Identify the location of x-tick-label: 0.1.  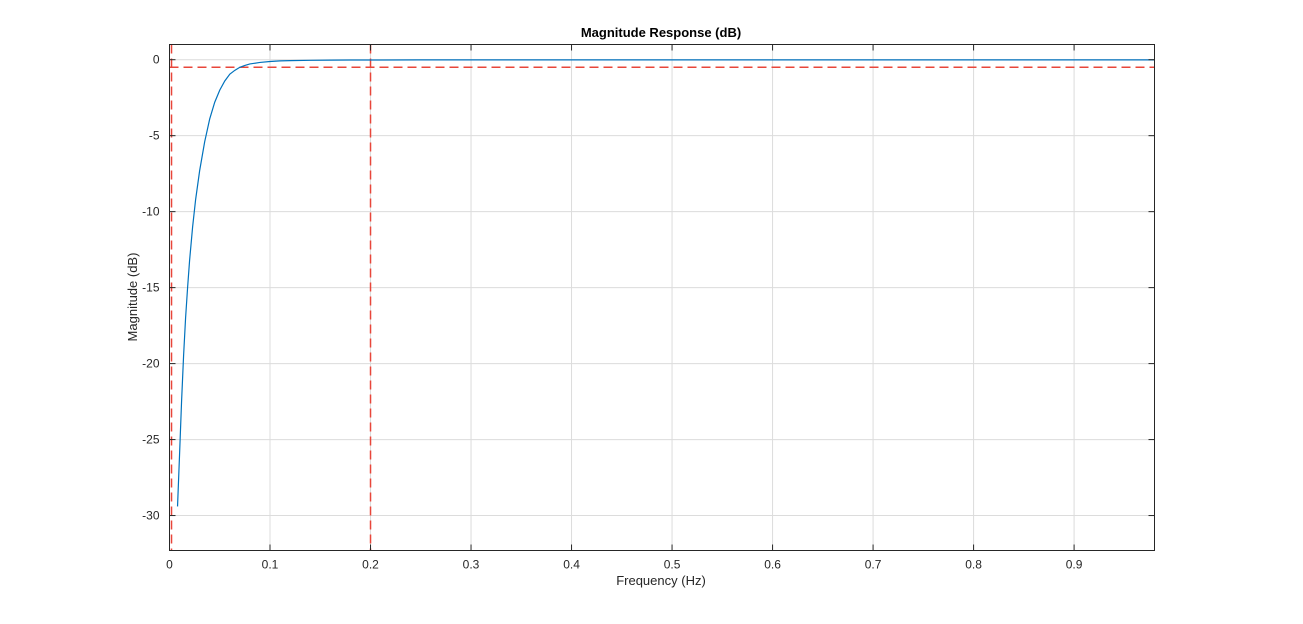
(270, 565).